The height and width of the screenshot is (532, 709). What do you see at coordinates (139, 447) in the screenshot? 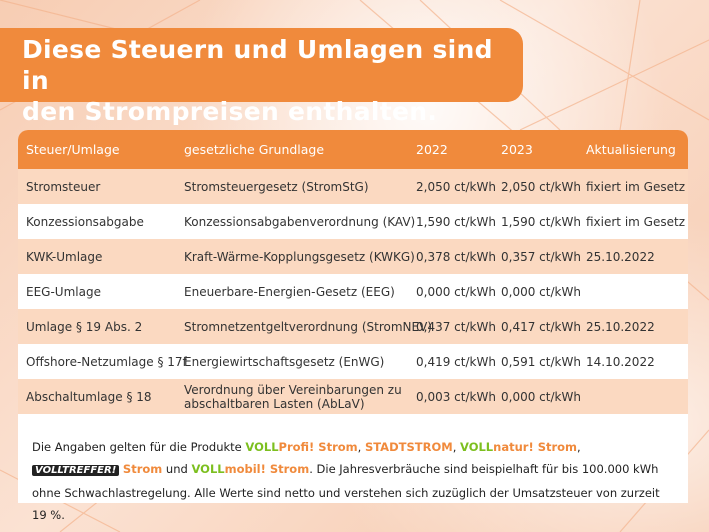
I see `footnote-intro: Die Angaben gelten für die Produkte` at bounding box center [139, 447].